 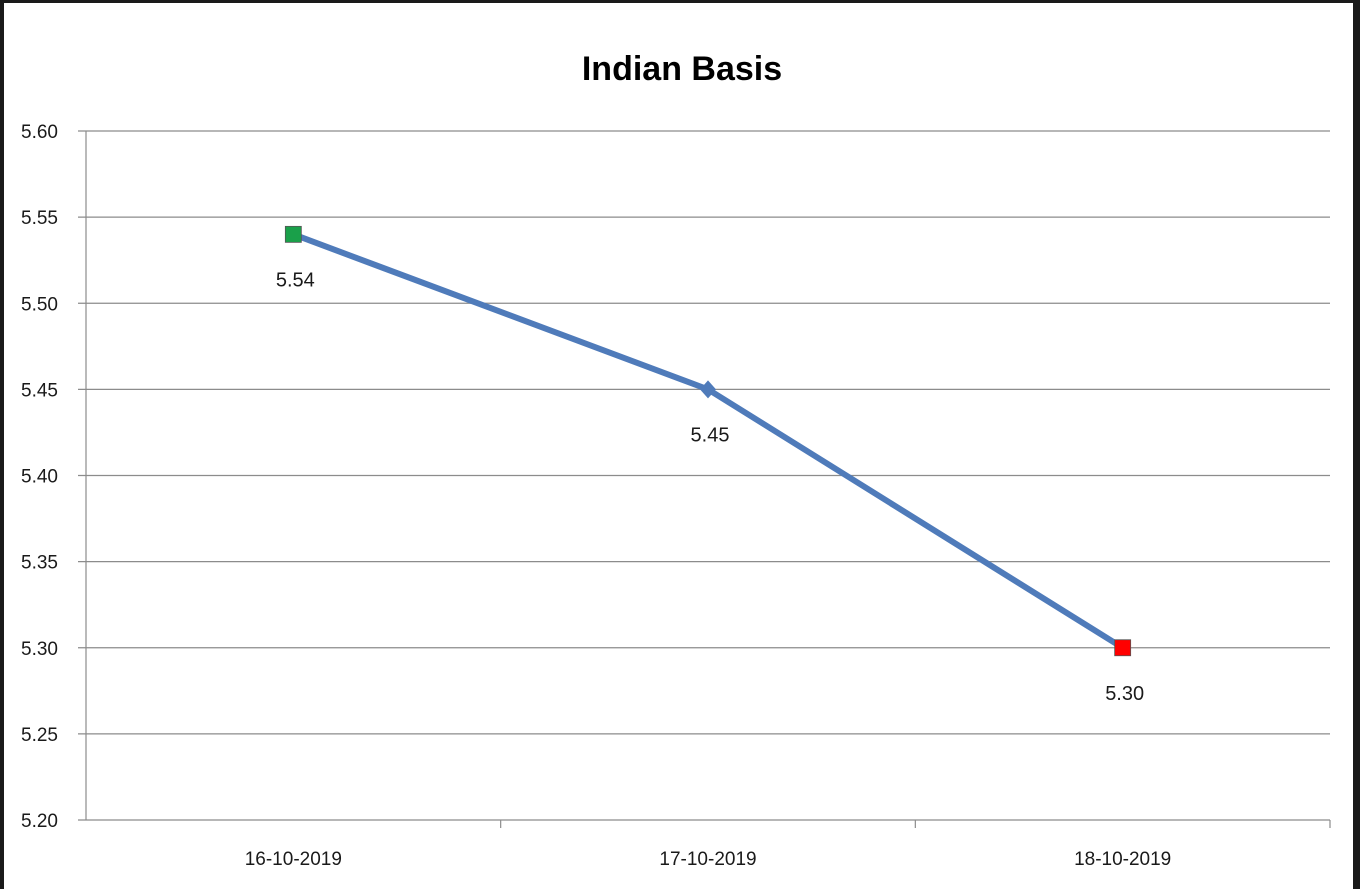 I want to click on data-label: 5.30, so click(x=1124, y=694).